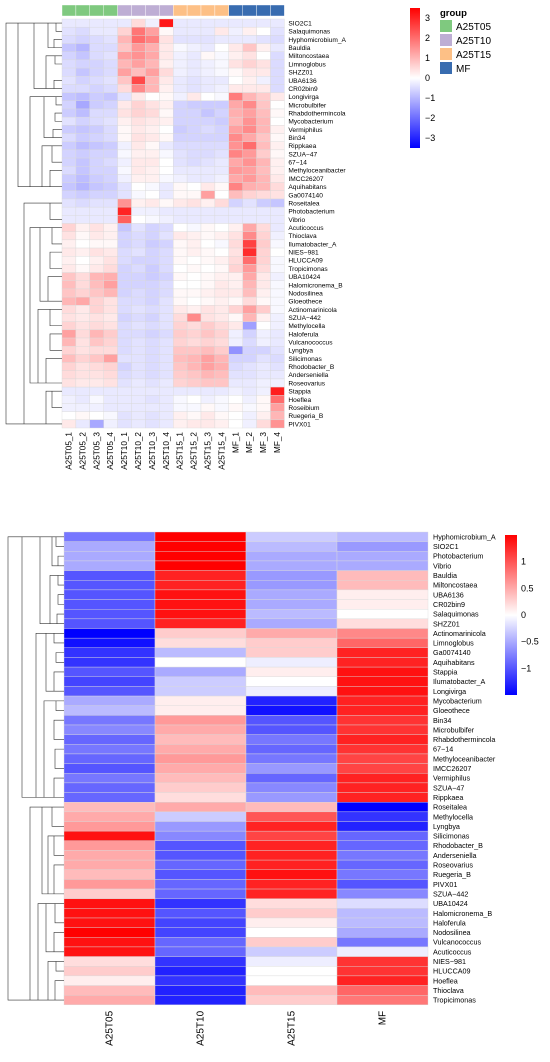  What do you see at coordinates (448, 797) in the screenshot?
I see `row-label: Rippkaea` at bounding box center [448, 797].